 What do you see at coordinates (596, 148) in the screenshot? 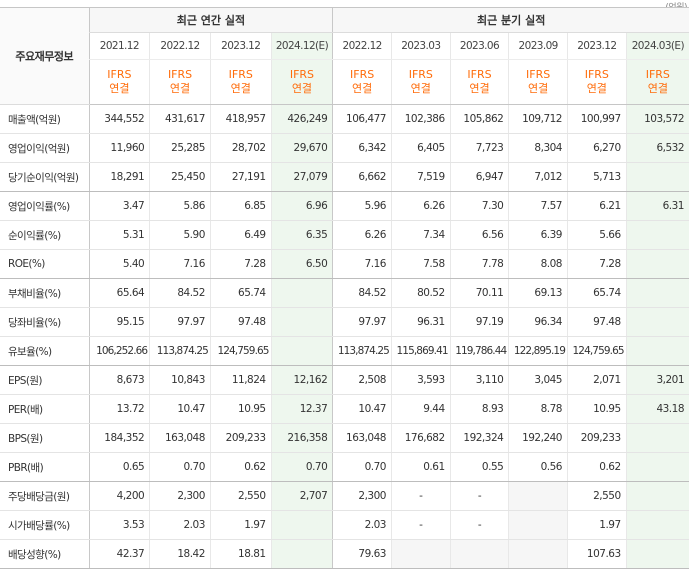
I see `table-cell: 6,270` at bounding box center [596, 148].